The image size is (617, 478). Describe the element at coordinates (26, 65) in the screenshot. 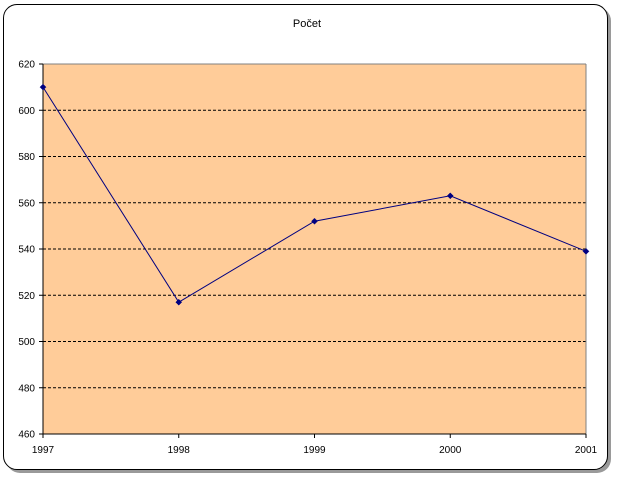

I see `y-tick-label: 620` at that location.